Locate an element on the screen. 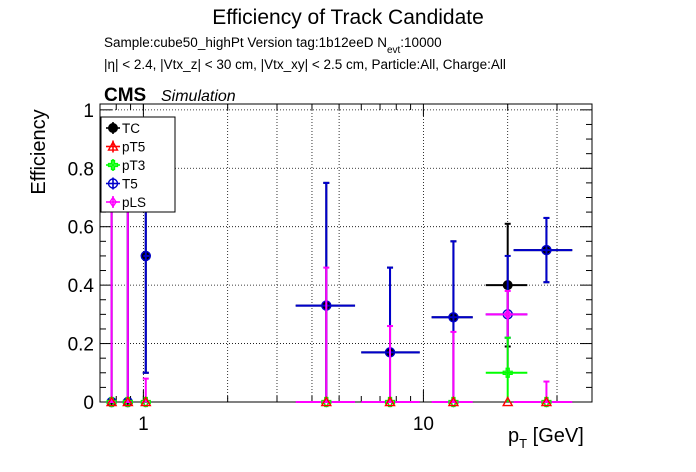 This screenshot has width=696, height=472. legend-entry-t5: T5 is located at coordinates (122, 184).